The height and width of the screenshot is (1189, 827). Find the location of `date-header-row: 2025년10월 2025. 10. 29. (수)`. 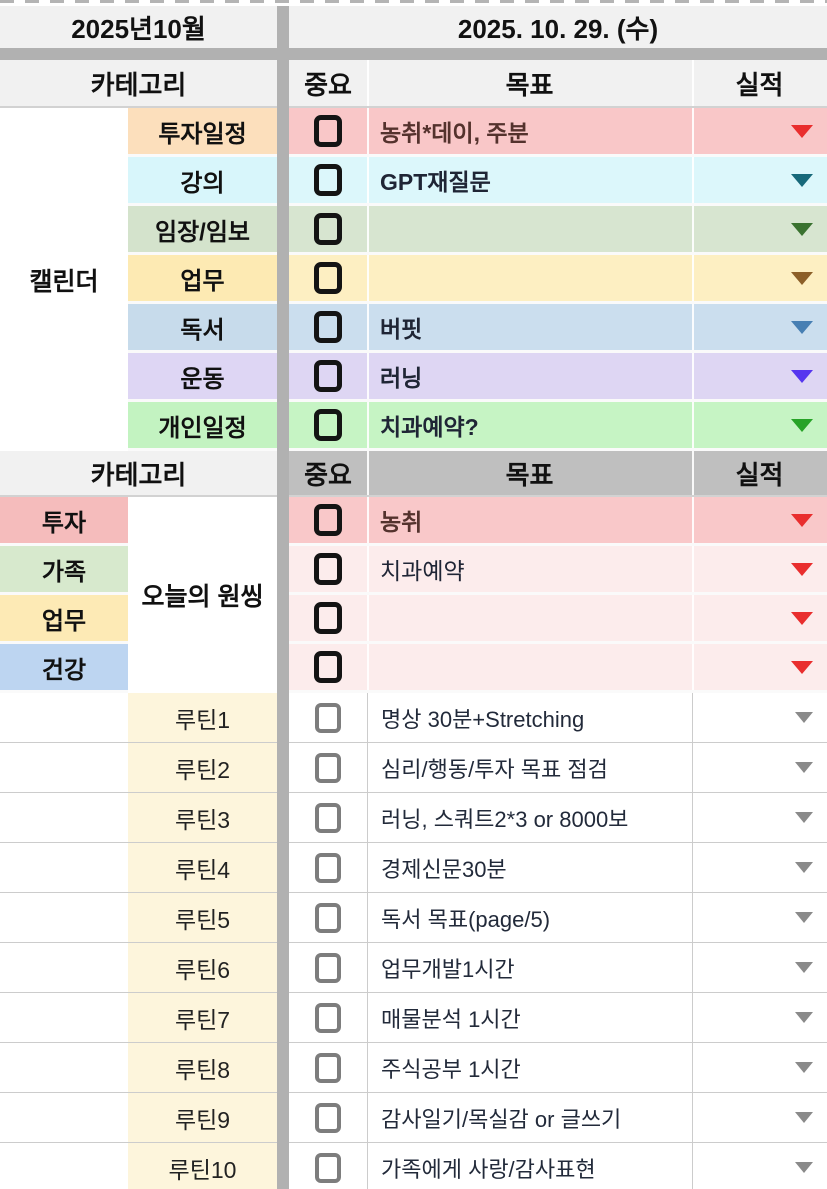

date-header-row: 2025년10월 2025. 10. 29. (수) is located at coordinates (413, 27).